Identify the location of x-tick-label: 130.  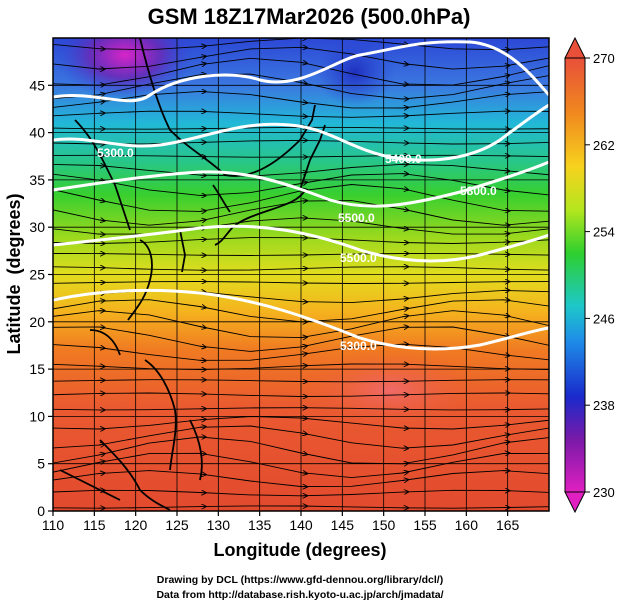
(219, 525).